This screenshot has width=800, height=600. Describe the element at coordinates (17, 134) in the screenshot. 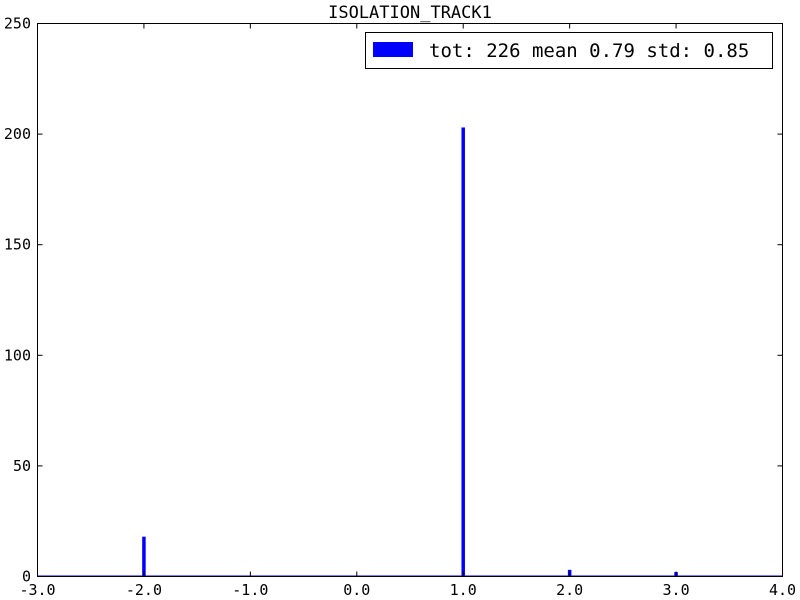

I see `y-tick-label: 200` at that location.